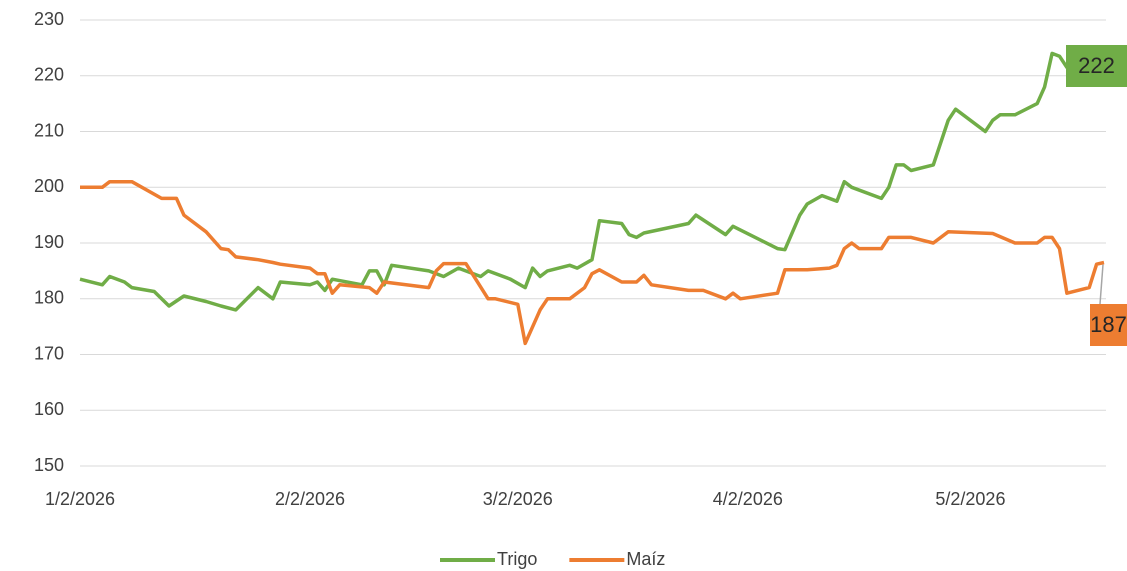 This screenshot has width=1127, height=571. I want to click on y-tick-label: 230, so click(49, 19).